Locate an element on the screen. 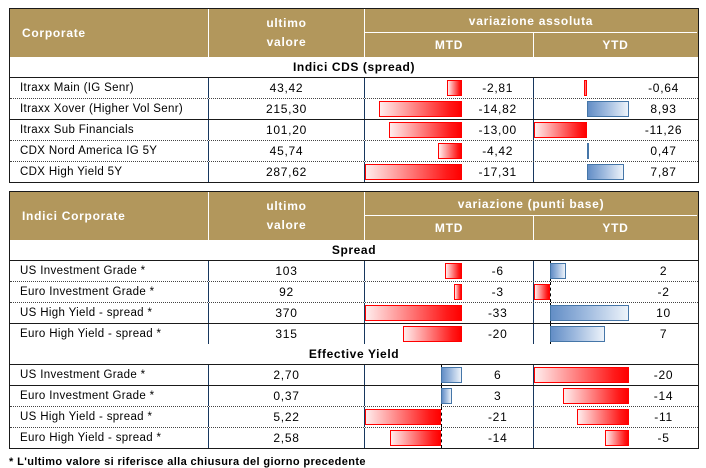 The image size is (706, 468). ytd-value: -11 is located at coordinates (663, 417).